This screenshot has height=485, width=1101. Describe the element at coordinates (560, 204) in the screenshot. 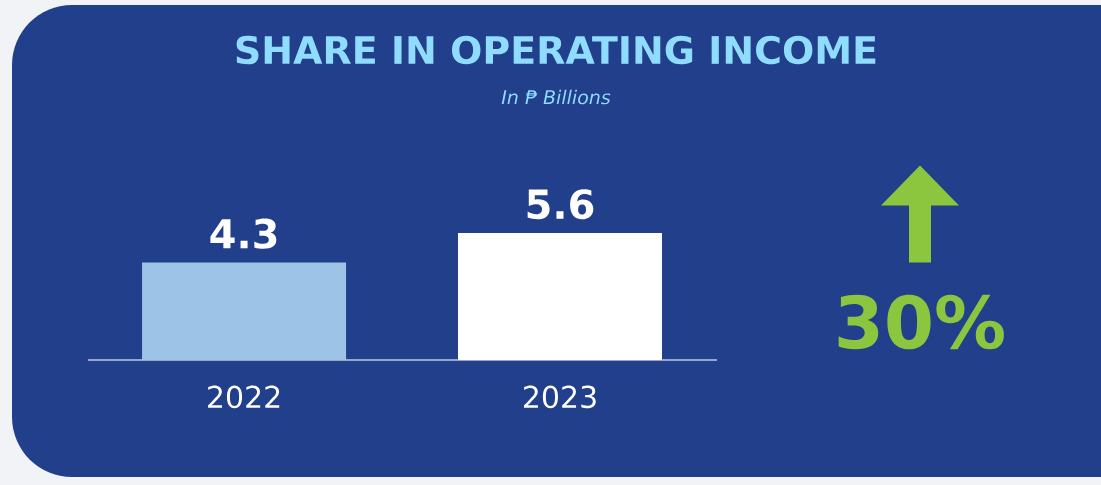

I see `data-label: 5.6` at that location.